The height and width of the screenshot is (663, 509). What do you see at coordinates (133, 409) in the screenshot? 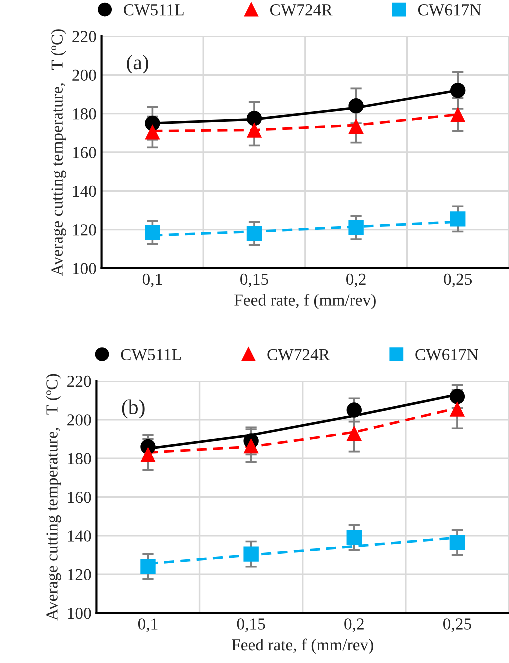
I see `annotation: (b)` at bounding box center [133, 409].